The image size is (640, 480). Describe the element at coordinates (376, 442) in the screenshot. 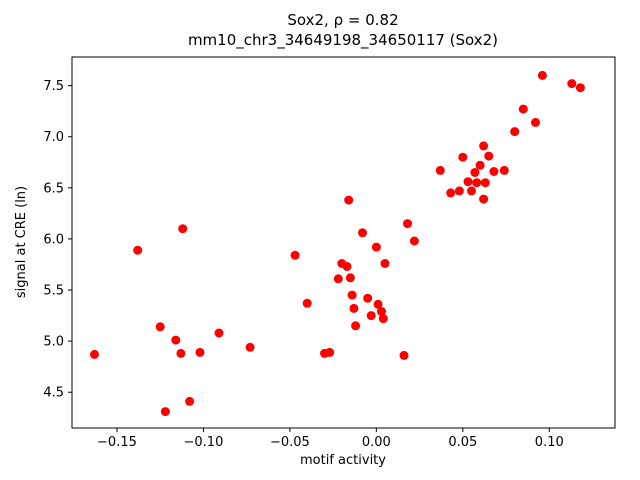

I see `x-tick-label: 0.00` at that location.